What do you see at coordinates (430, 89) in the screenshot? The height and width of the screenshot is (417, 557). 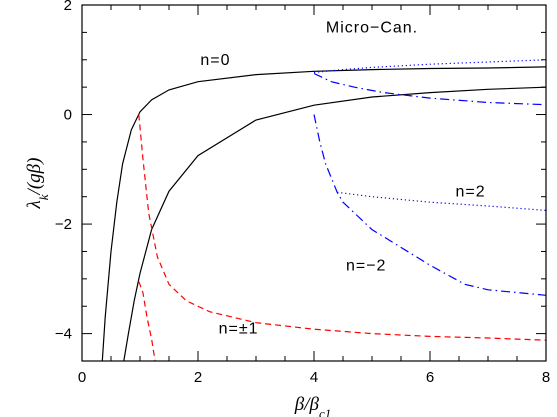 I see `series-line-6-dashdot` at bounding box center [430, 89].